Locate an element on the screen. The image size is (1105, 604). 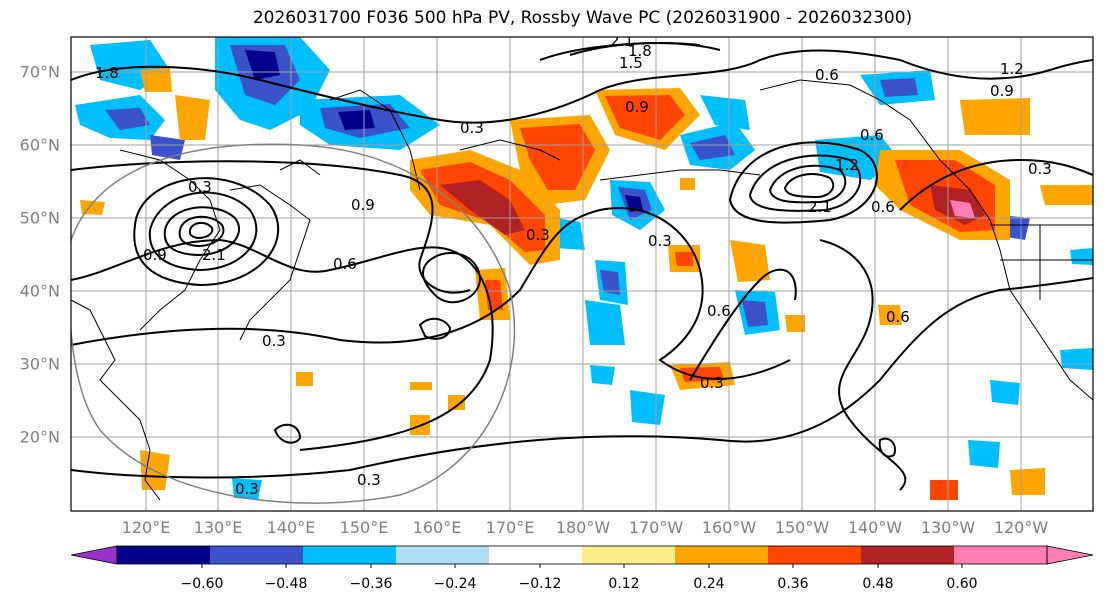
lat-label-50: 50°N is located at coordinates (39, 218).